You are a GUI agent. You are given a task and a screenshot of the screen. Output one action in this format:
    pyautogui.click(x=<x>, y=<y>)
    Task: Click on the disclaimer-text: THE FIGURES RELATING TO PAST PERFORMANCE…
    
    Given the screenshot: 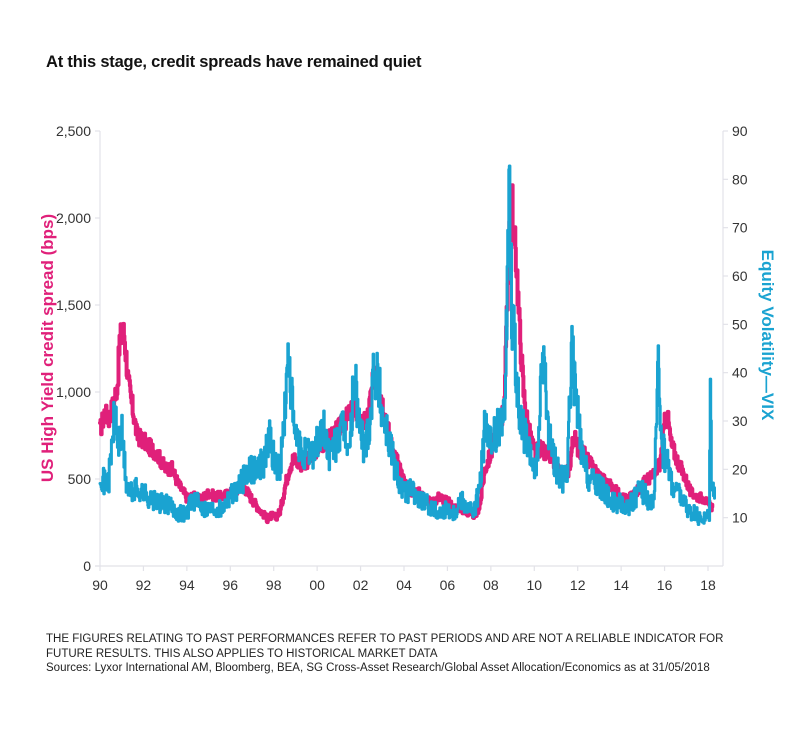 What is the action you would take?
    pyautogui.click(x=385, y=646)
    